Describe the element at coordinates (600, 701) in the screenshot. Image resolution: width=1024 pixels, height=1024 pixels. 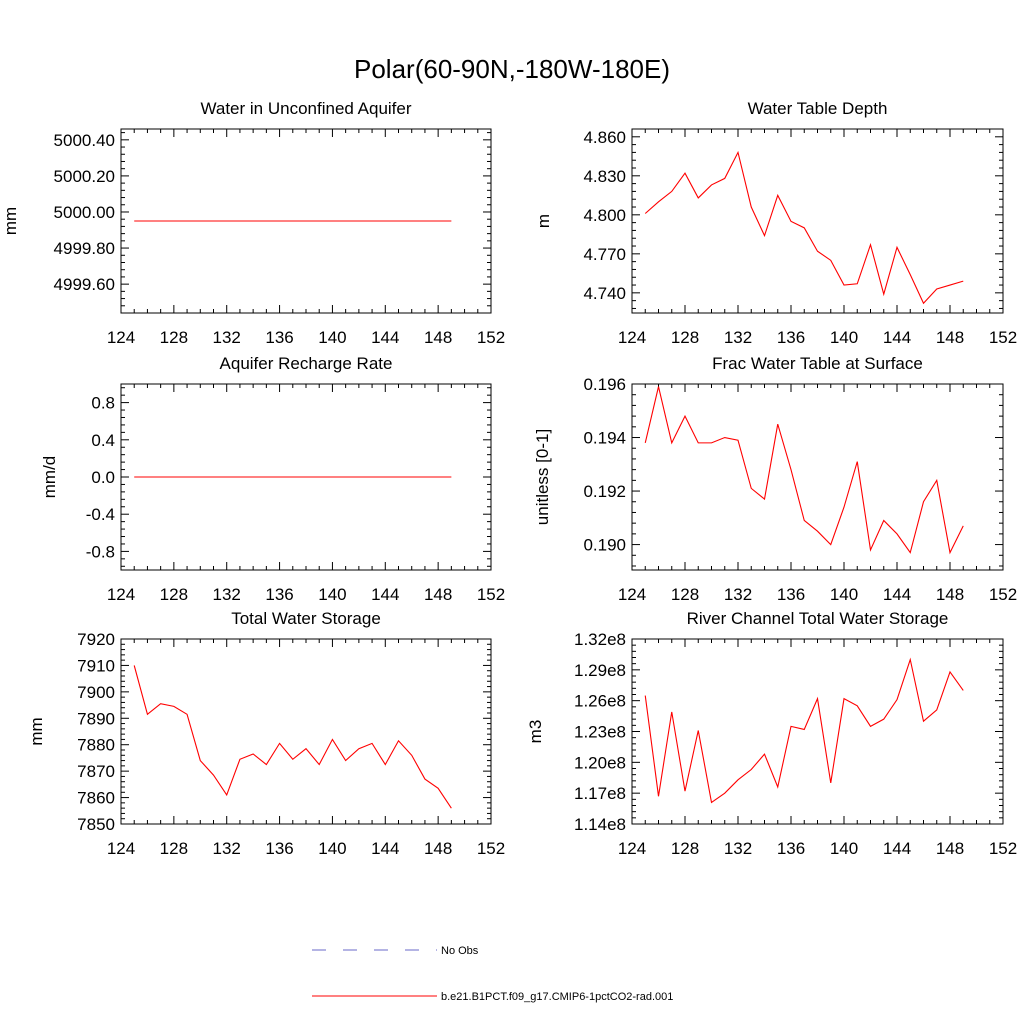
I see `y-tick-label: 1.26e8` at that location.